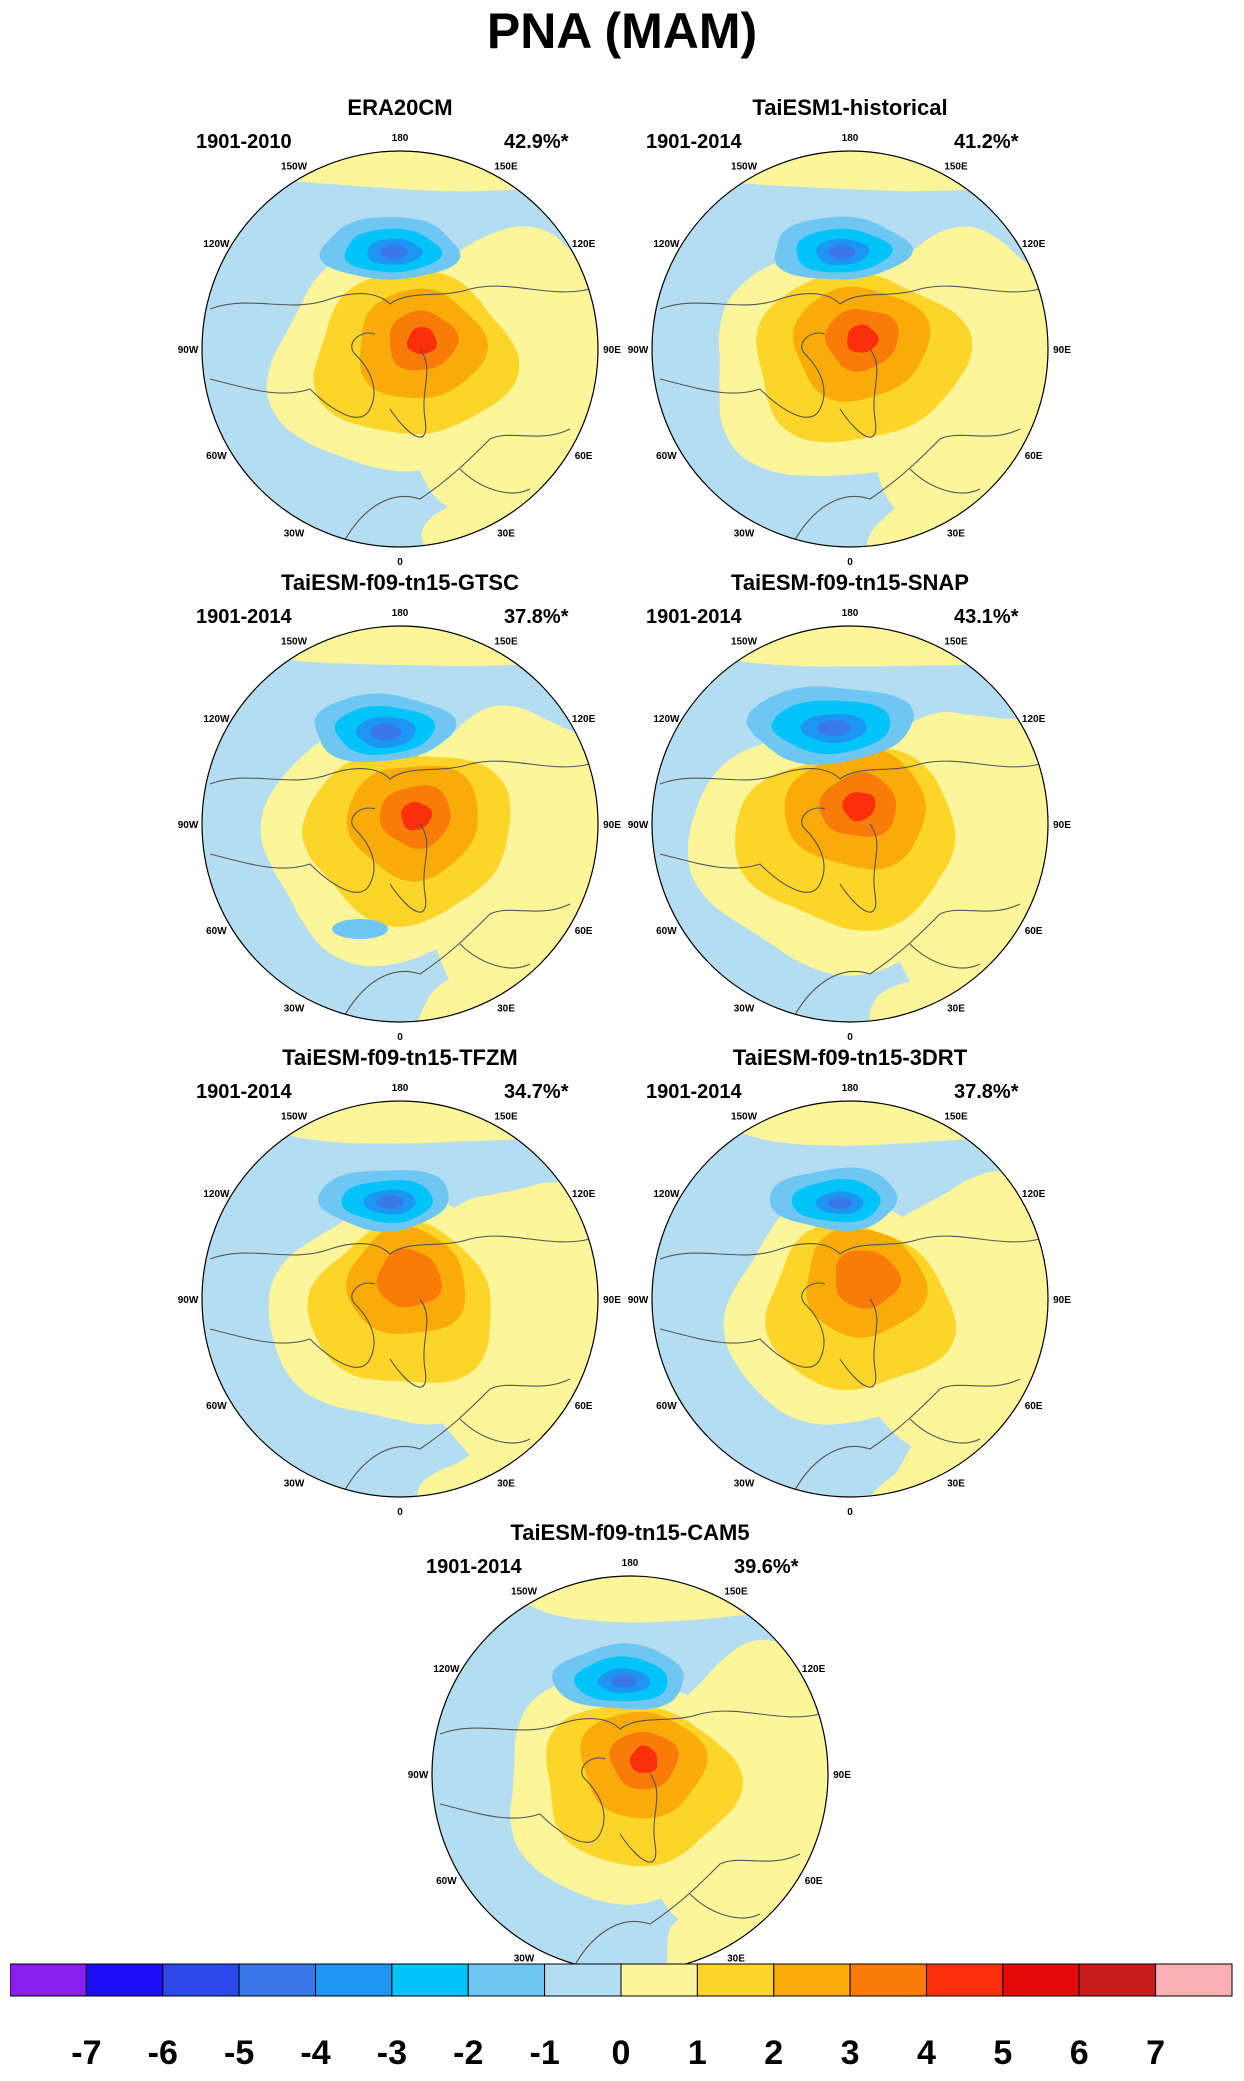  I want to click on longitude-label: 90E, so click(612, 350).